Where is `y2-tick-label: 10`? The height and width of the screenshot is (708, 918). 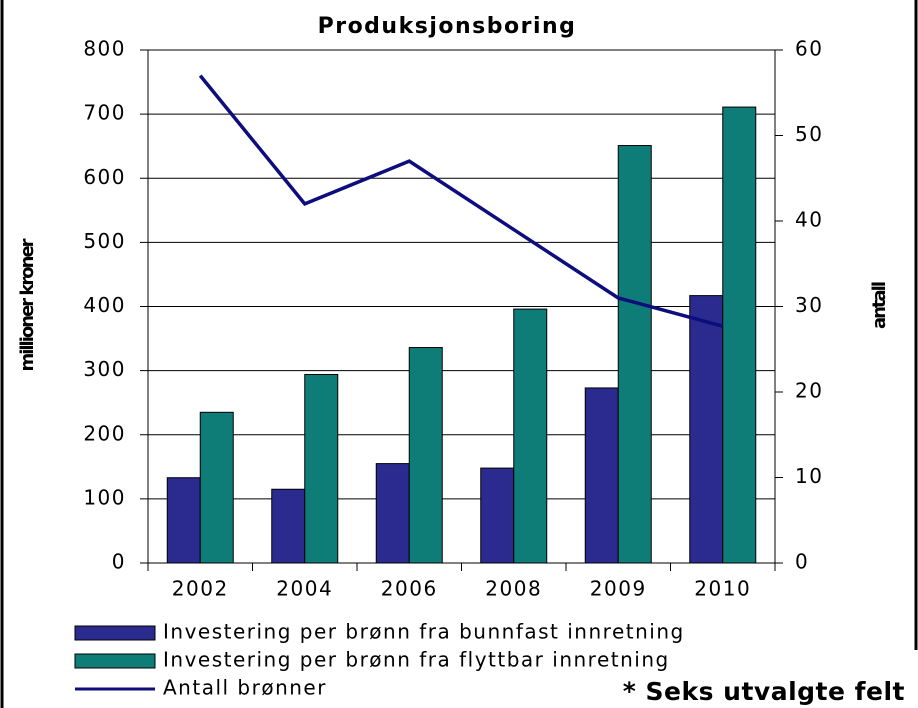 y2-tick-label: 10 is located at coordinates (809, 476).